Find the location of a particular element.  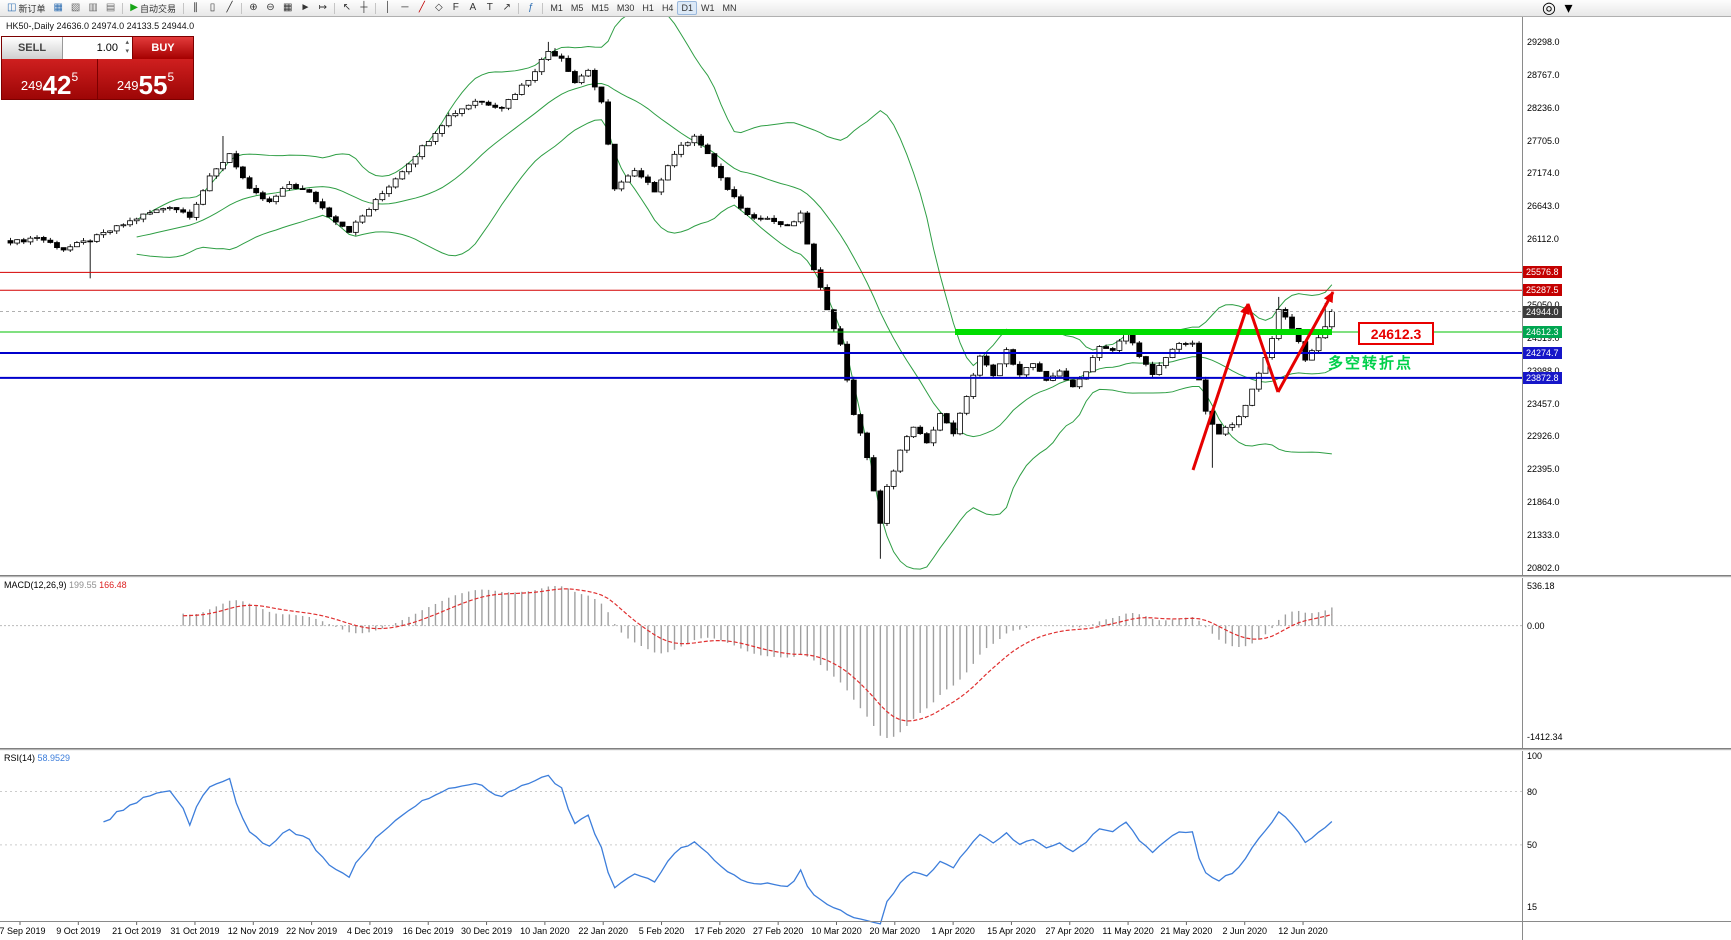

line-chart-button: ╱ is located at coordinates (229, 8).